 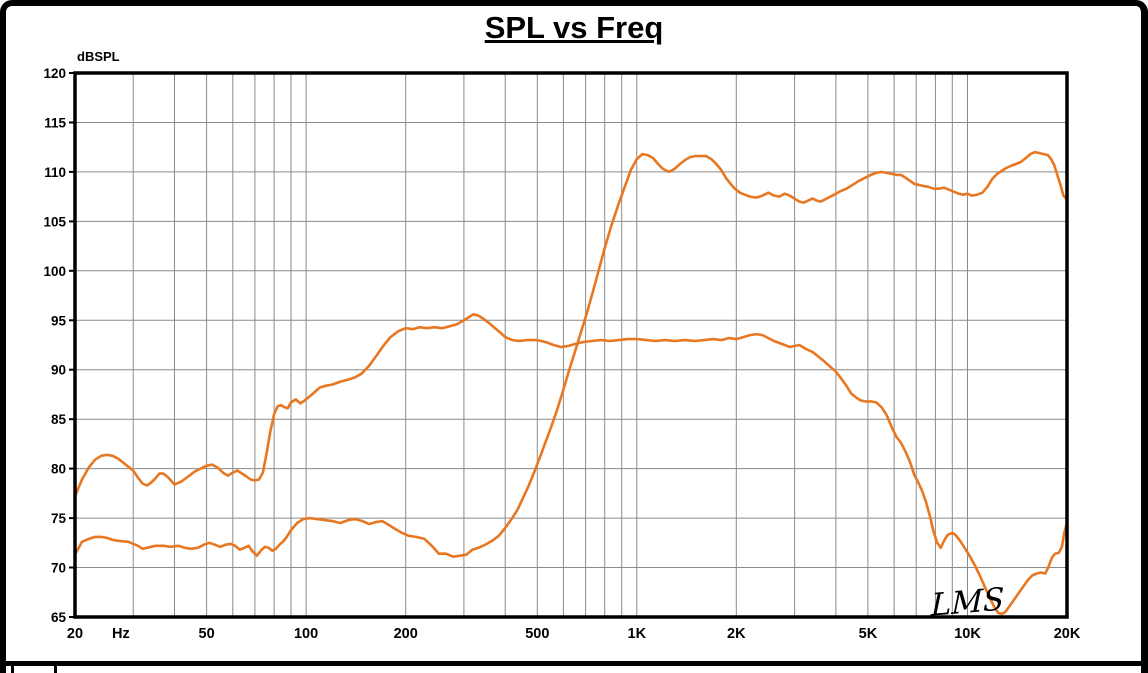 I want to click on x-tick-label: 100, so click(x=306, y=634).